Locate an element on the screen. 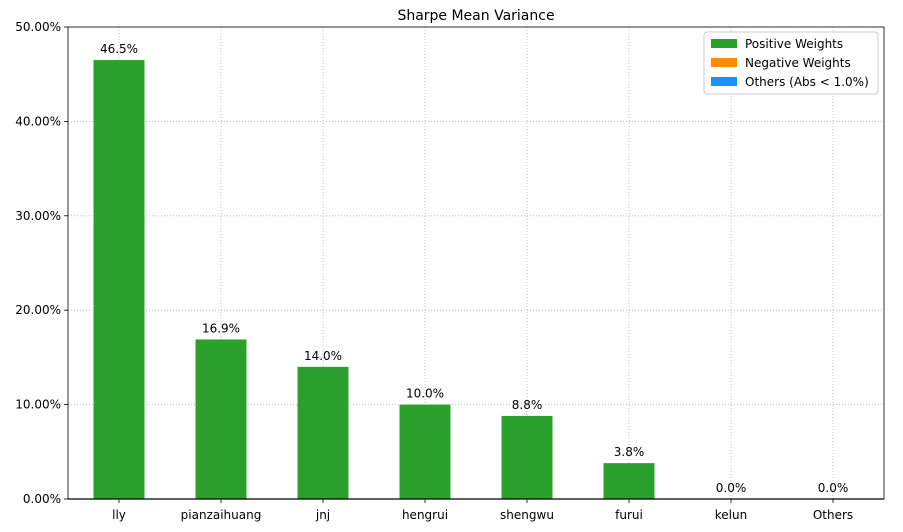 The image size is (903, 532). data-label: 3.8% is located at coordinates (629, 452).